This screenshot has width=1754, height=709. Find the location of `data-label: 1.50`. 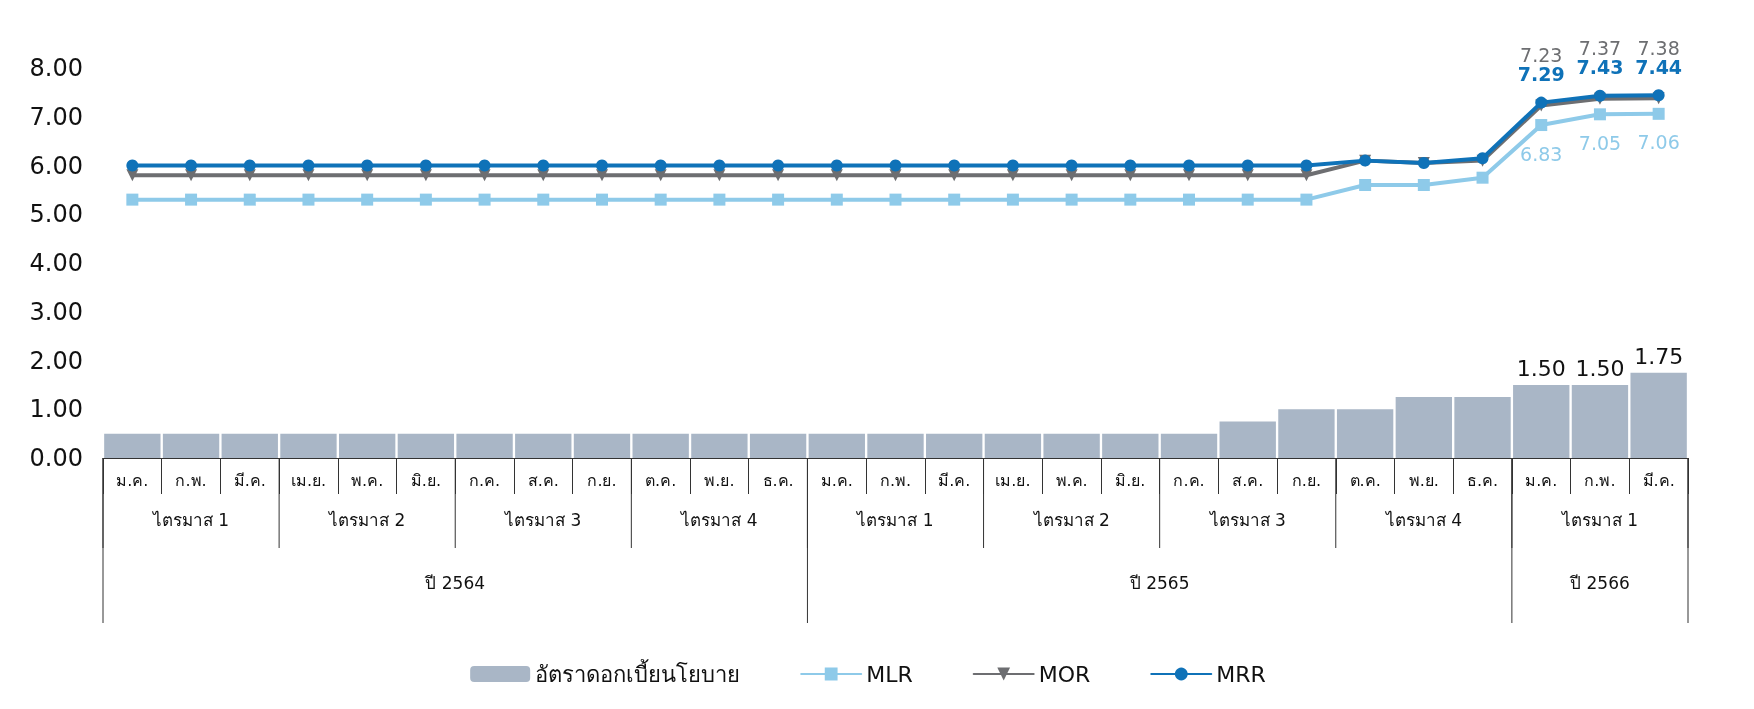

data-label: 1.50 is located at coordinates (1600, 369).